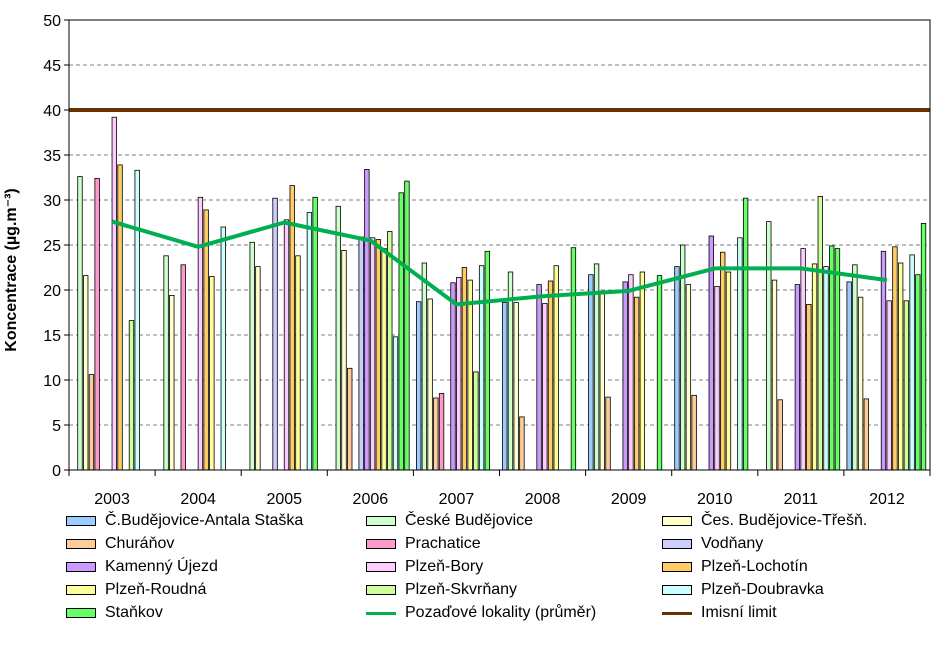  I want to click on legend-line-swatch, so click(381, 613).